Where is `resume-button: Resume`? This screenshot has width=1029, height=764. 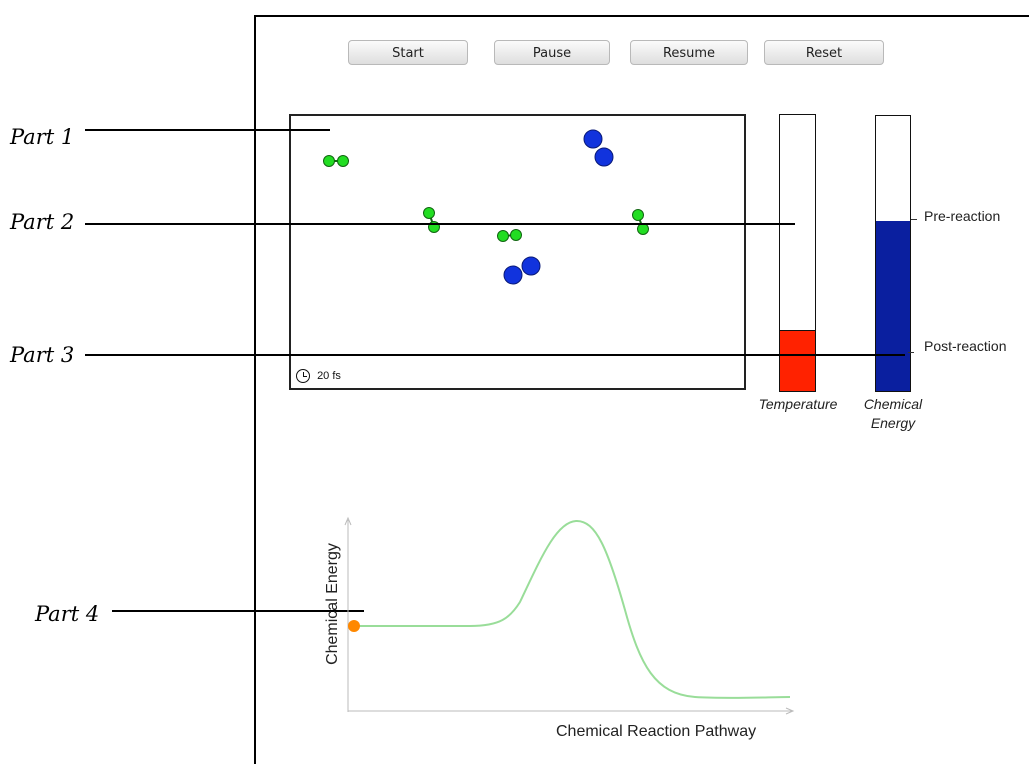 resume-button: Resume is located at coordinates (689, 52).